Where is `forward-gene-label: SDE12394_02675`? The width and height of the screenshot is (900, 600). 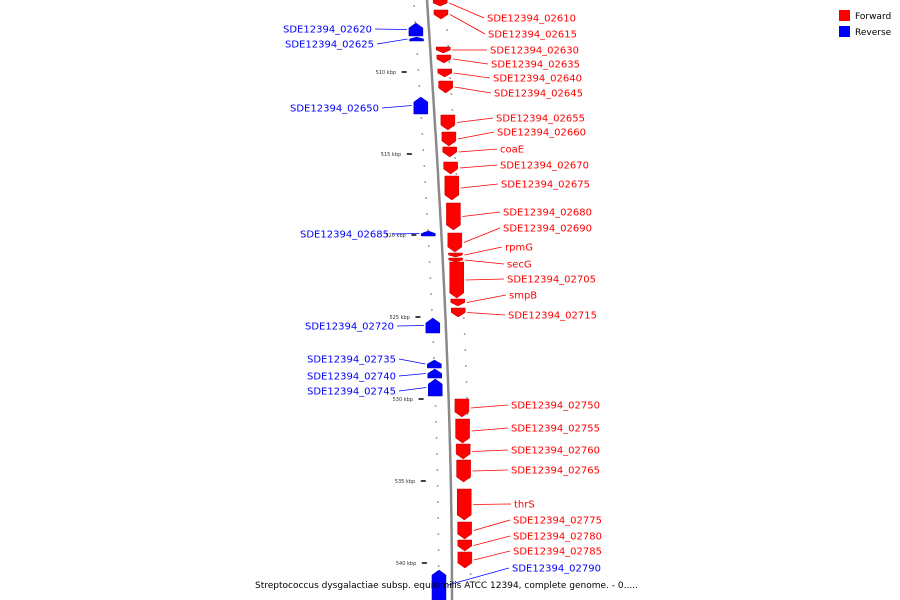 forward-gene-label: SDE12394_02675 is located at coordinates (545, 185).